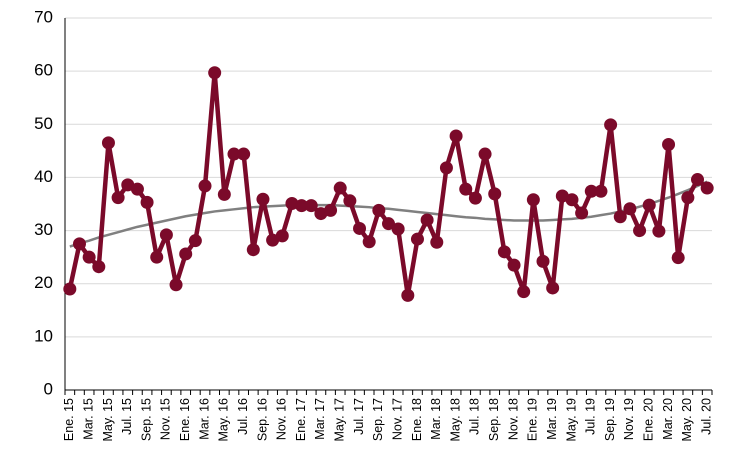 This screenshot has width=731, height=461. Describe the element at coordinates (43, 335) in the screenshot. I see `y-tick-label: 10` at that location.